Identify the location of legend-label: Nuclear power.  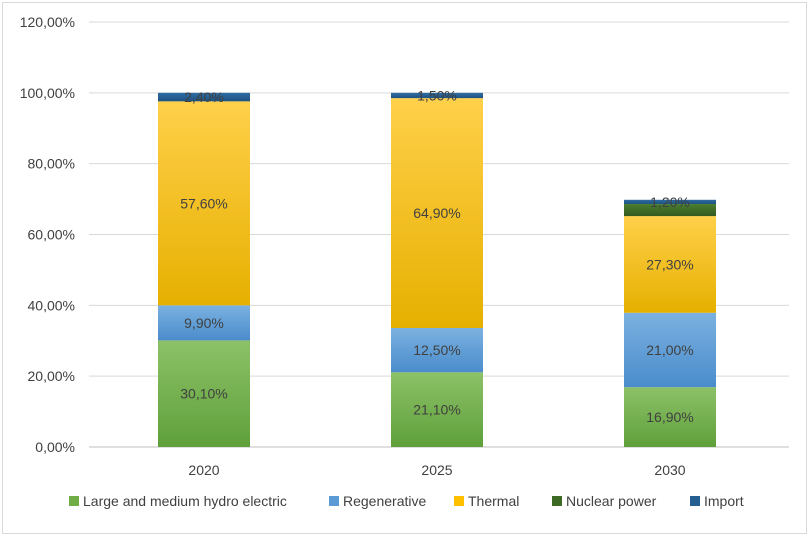
(611, 501).